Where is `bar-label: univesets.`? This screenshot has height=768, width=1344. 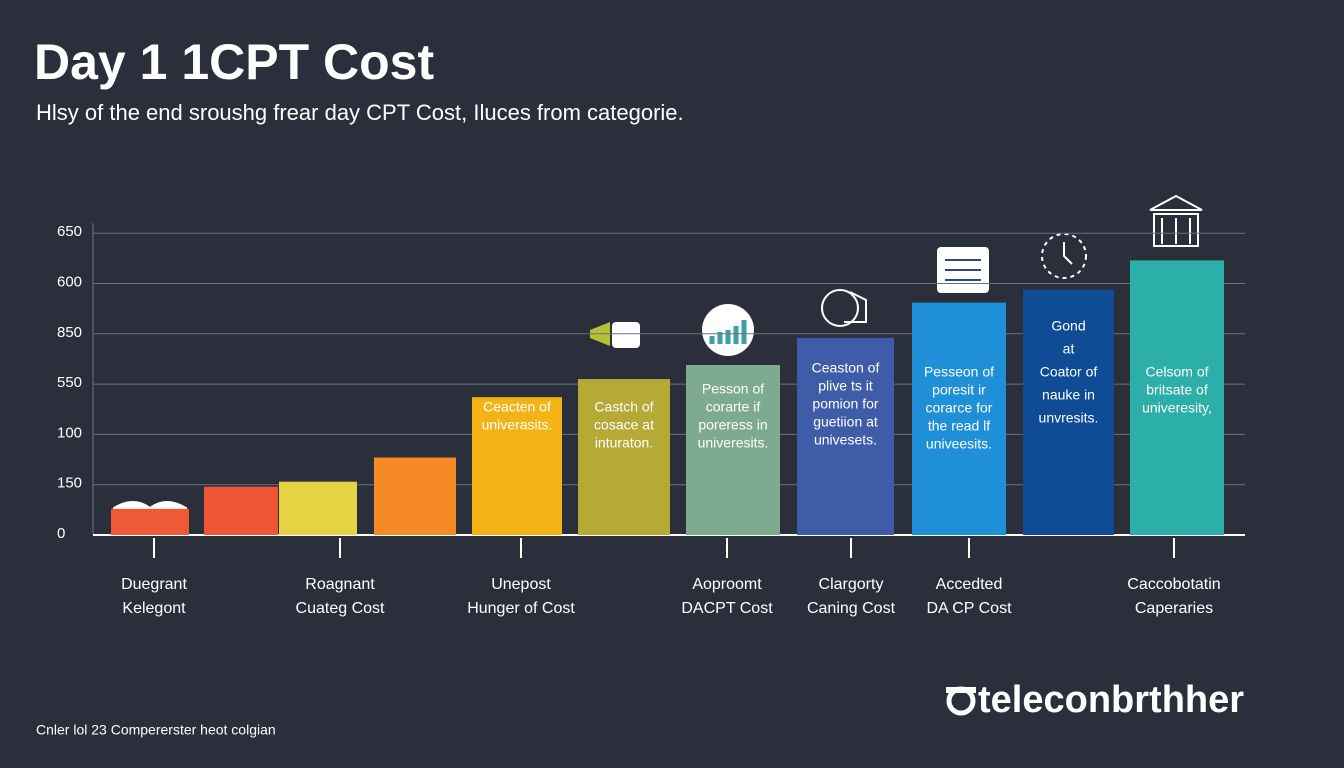
bar-label: univesets. is located at coordinates (845, 440).